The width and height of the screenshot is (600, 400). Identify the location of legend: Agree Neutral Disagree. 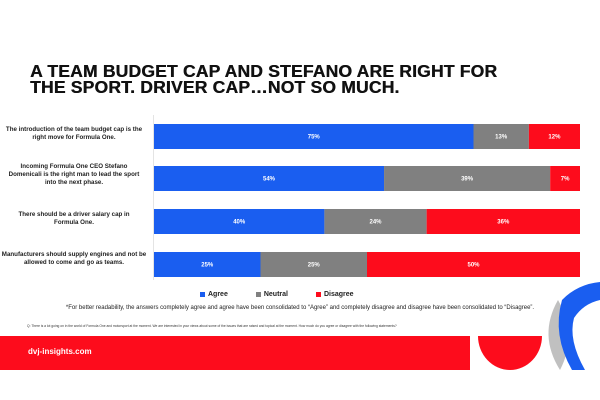
(277, 294).